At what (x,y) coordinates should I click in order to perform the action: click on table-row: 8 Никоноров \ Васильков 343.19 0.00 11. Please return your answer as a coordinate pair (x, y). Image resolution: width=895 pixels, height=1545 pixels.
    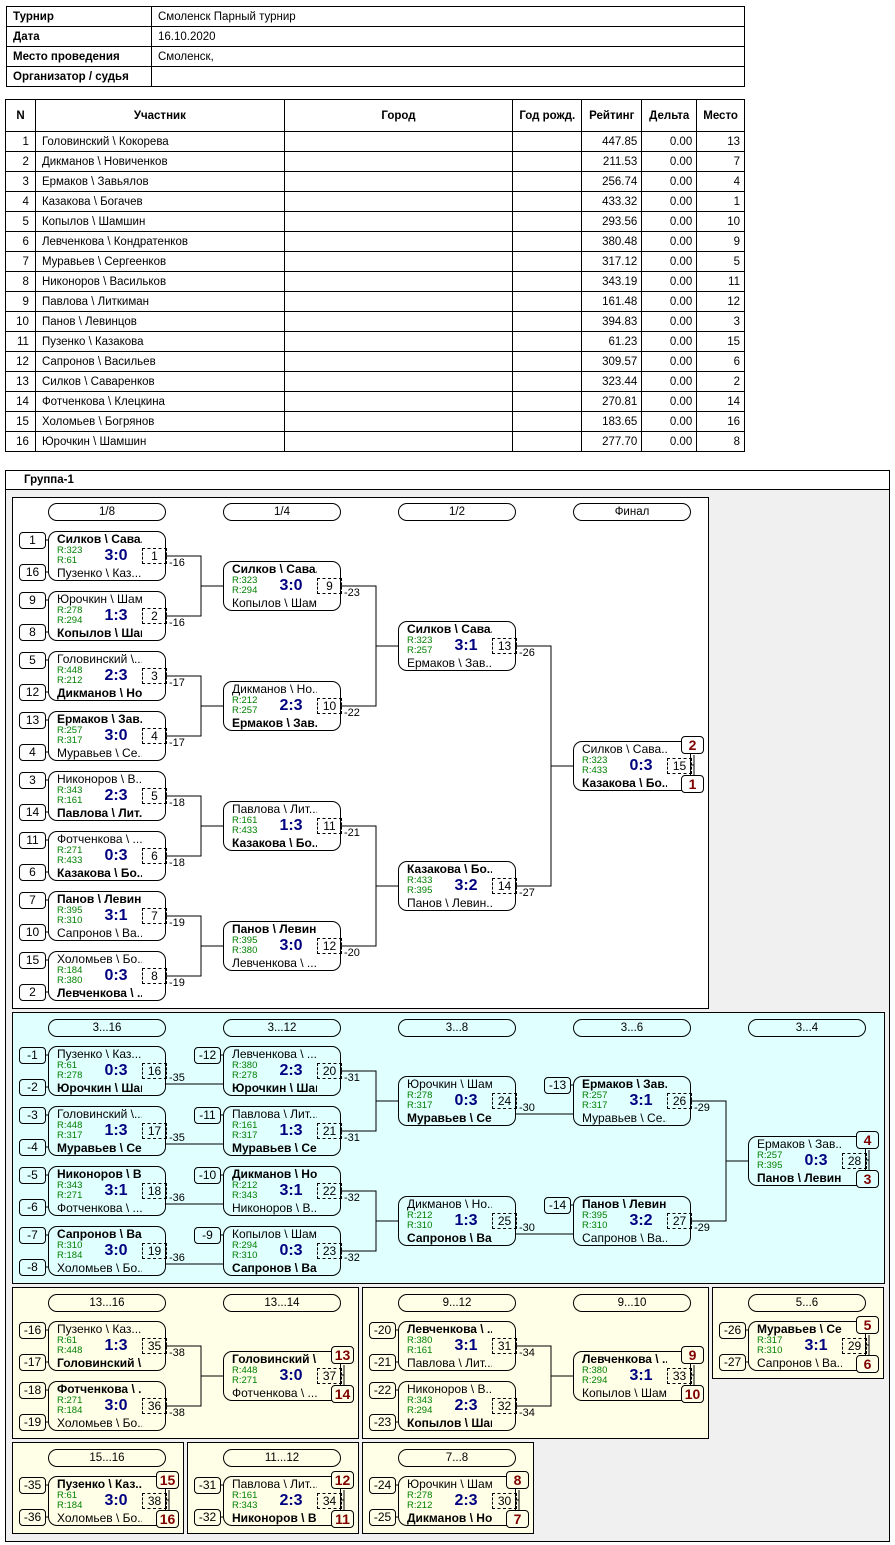
    Looking at the image, I should click on (375, 281).